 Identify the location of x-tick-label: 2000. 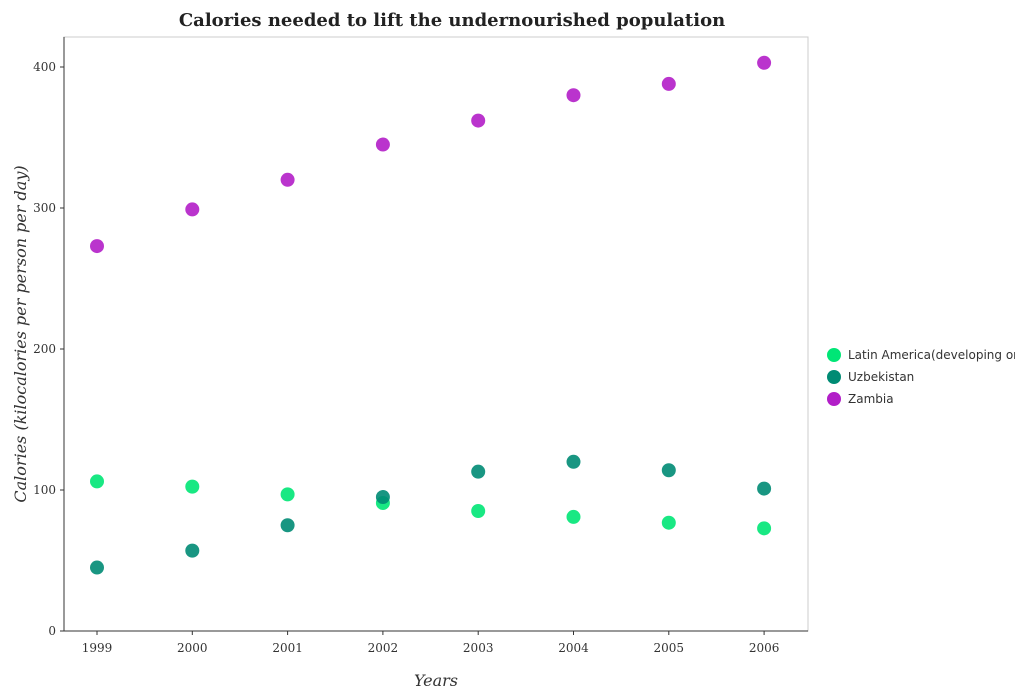
(192, 648).